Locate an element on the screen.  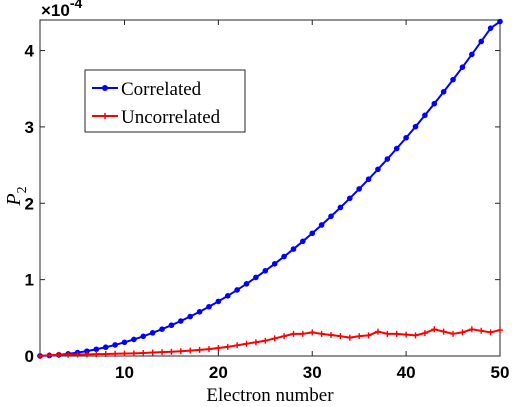
y-tick-label: 4 is located at coordinates (30, 51).